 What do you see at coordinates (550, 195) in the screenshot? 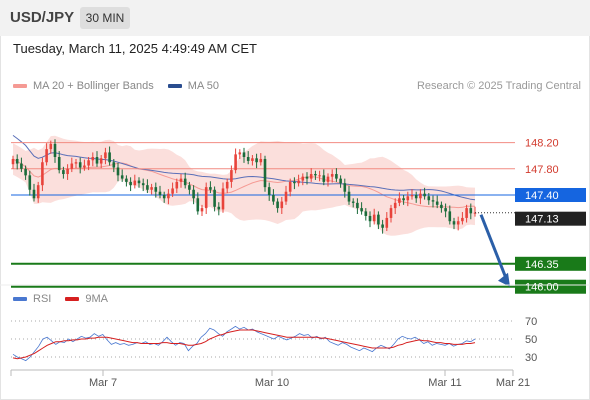
I see `current-price-tag` at bounding box center [550, 195].